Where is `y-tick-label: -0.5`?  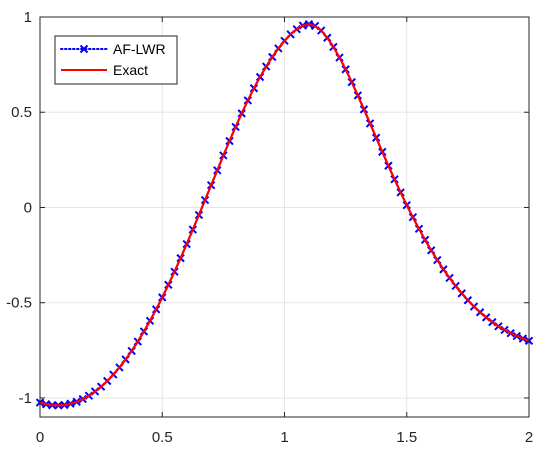
y-tick-label: -0.5 is located at coordinates (19, 303).